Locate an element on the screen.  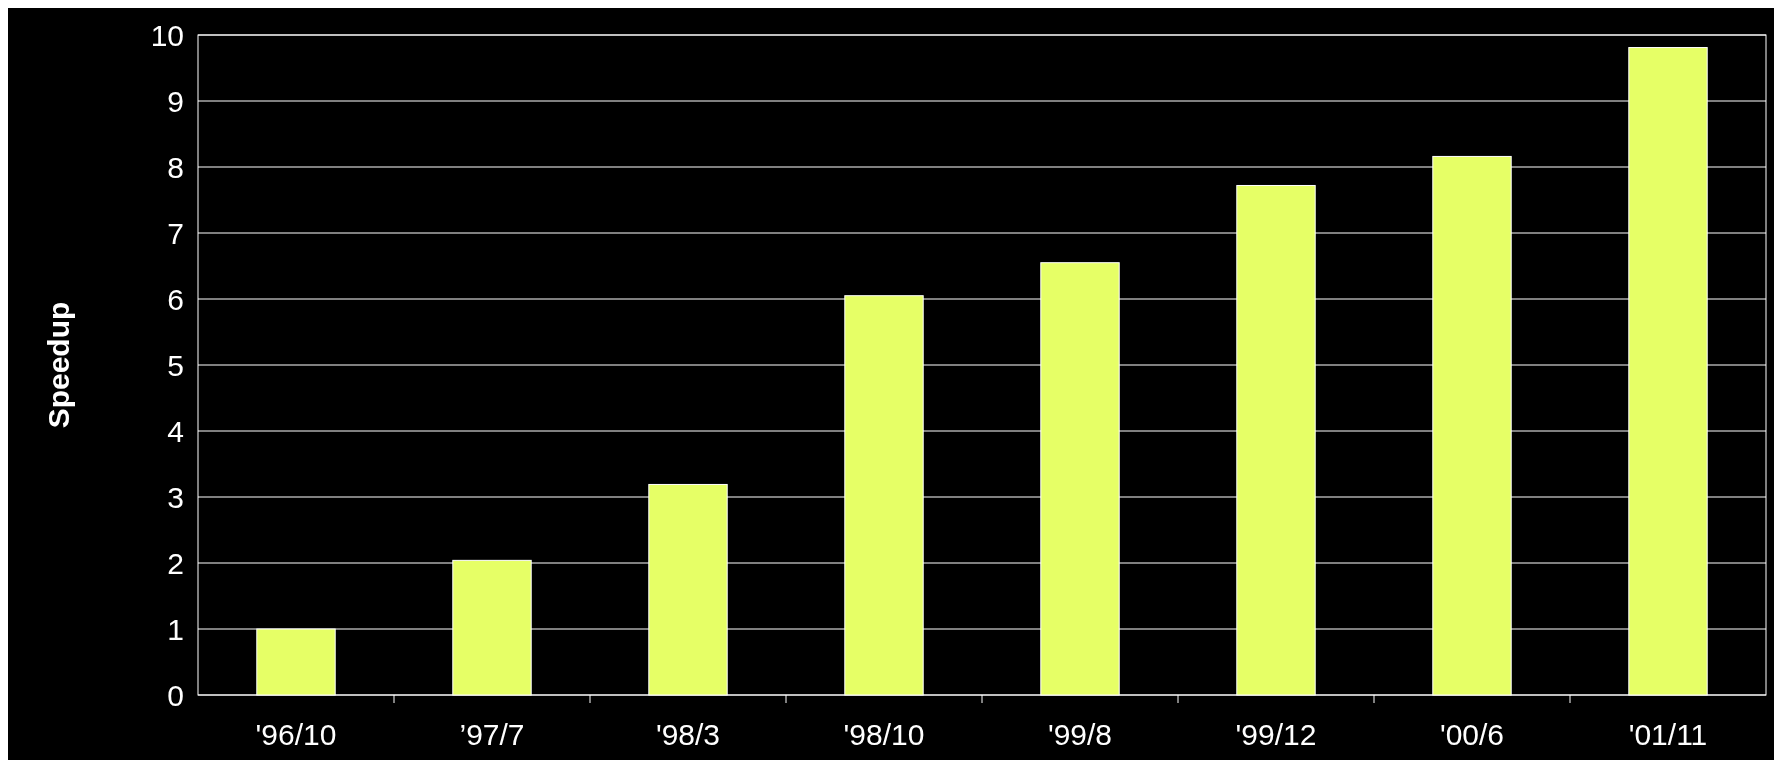
x-tick-label: '00/6 is located at coordinates (1472, 734).